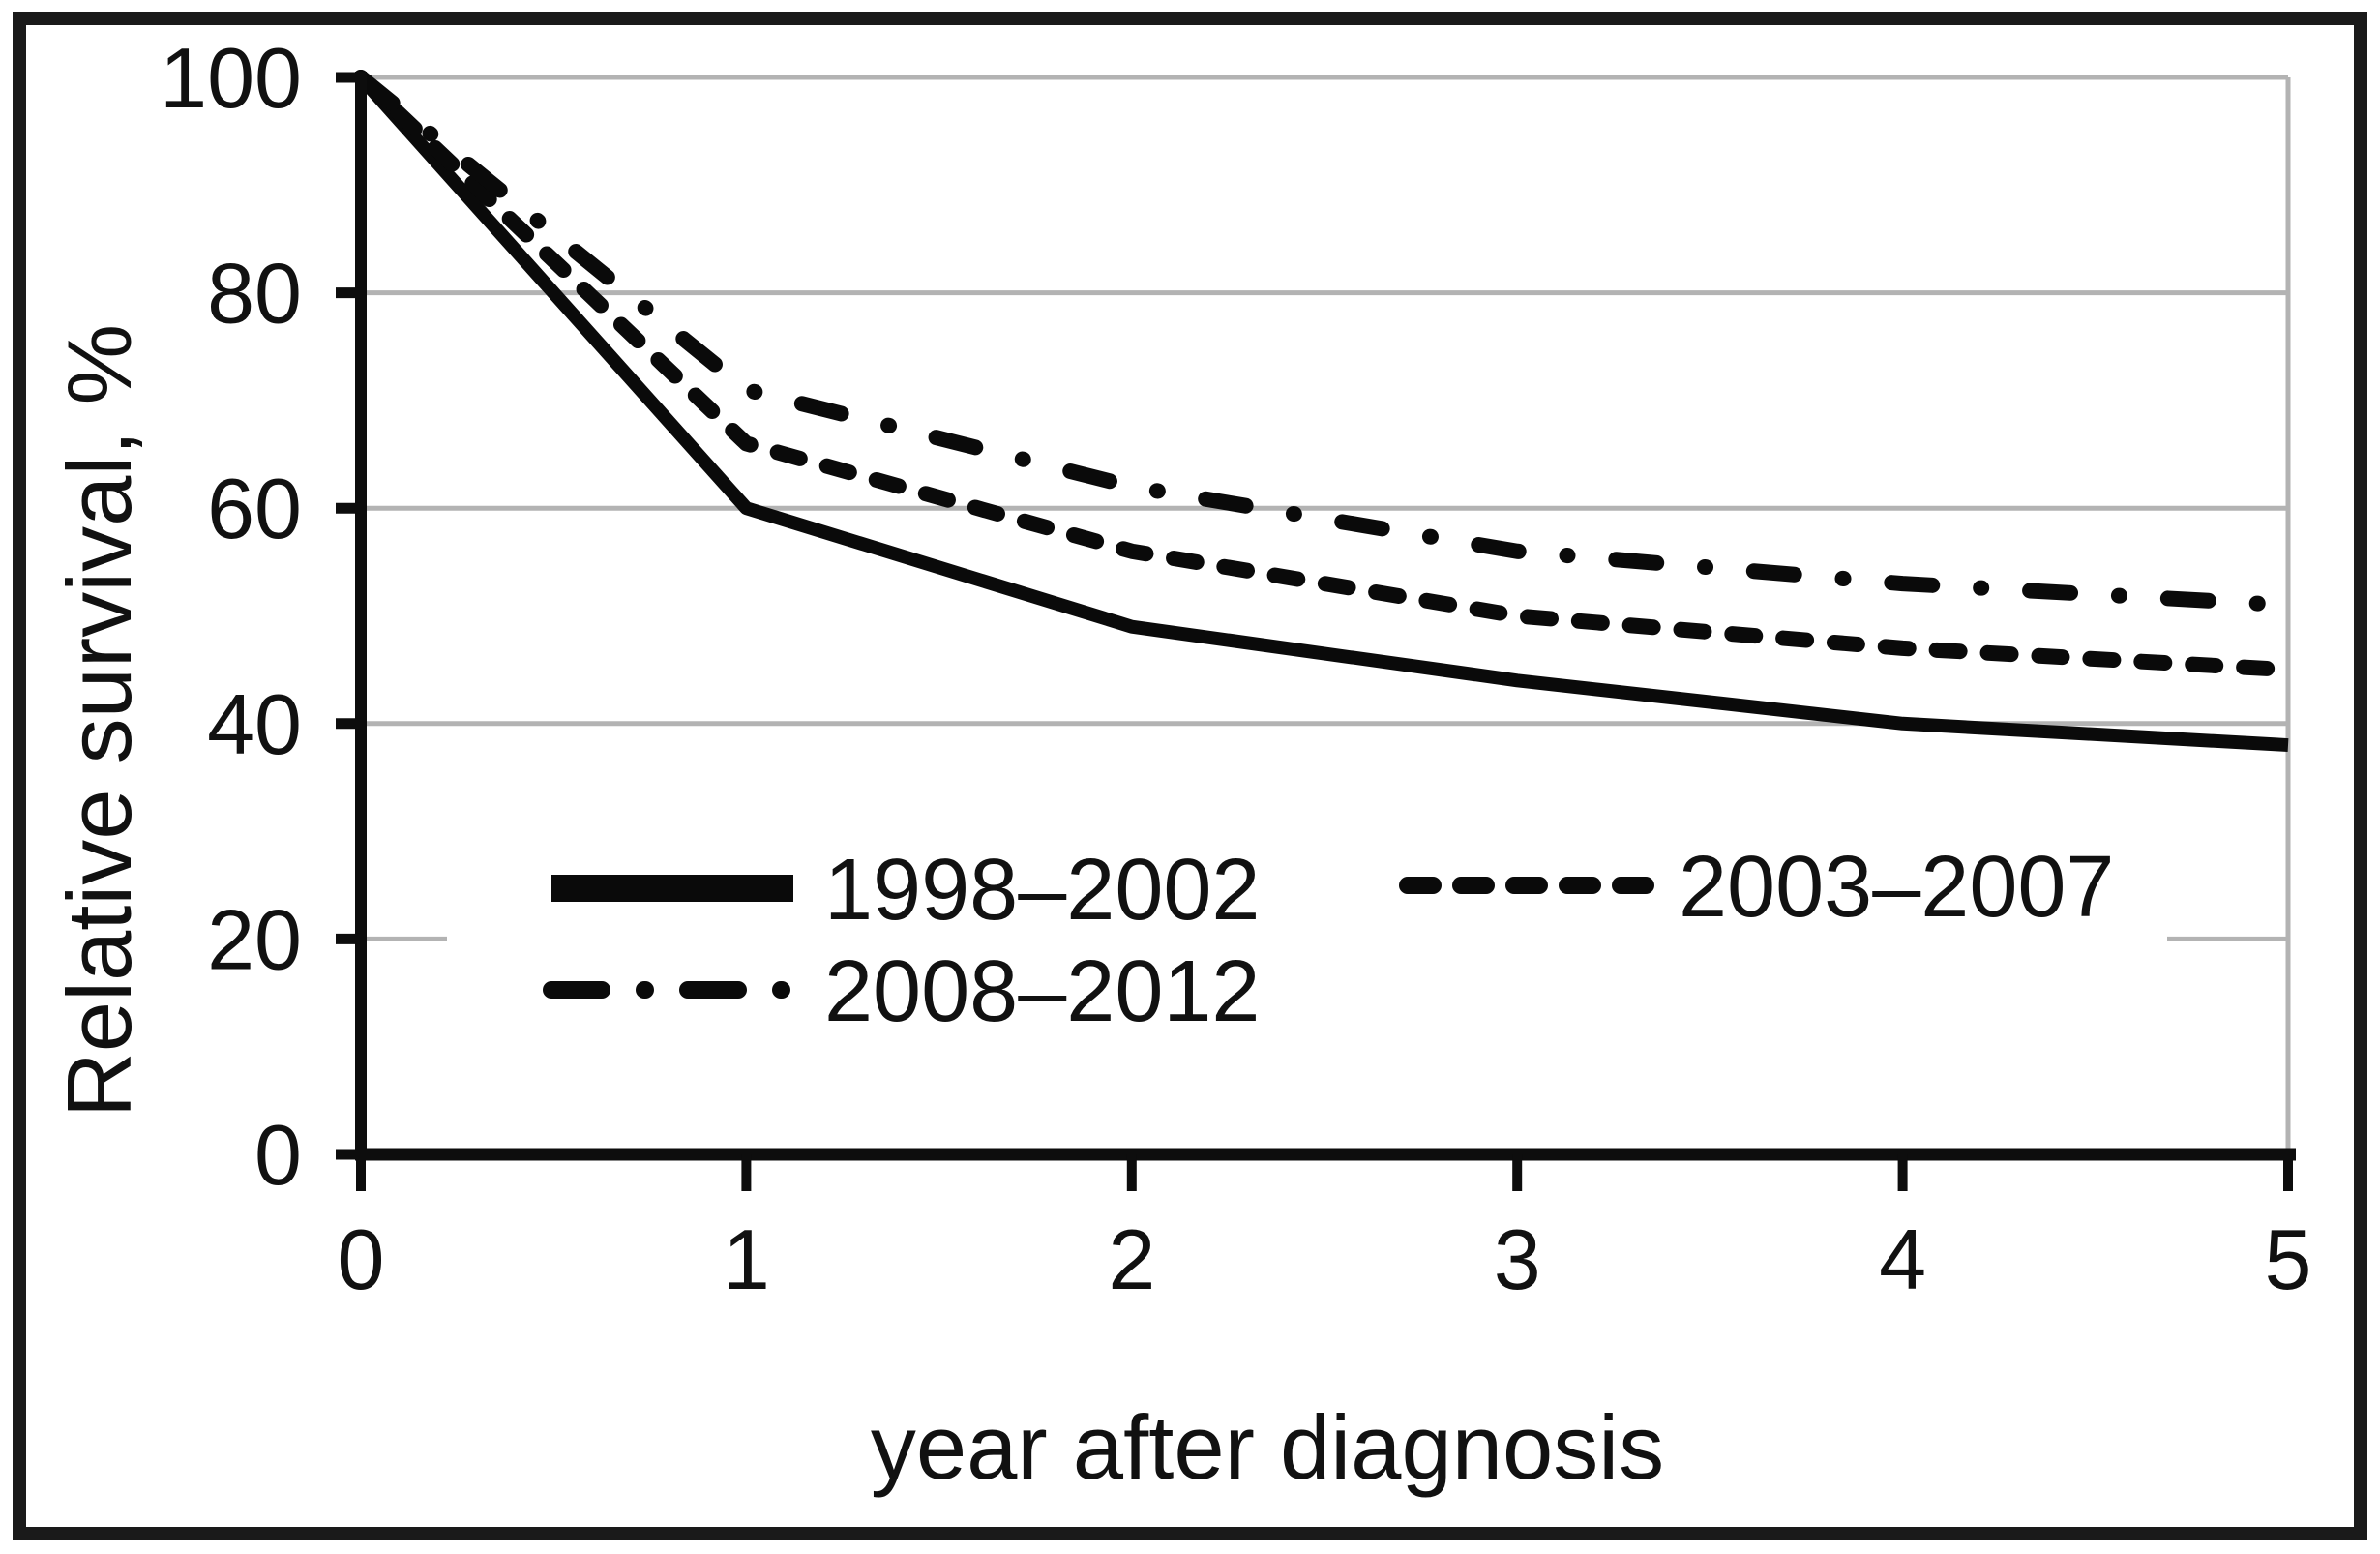 Image resolution: width=2380 pixels, height=1554 pixels. What do you see at coordinates (1268, 1447) in the screenshot?
I see `x-axis-title: year after diagnosis` at bounding box center [1268, 1447].